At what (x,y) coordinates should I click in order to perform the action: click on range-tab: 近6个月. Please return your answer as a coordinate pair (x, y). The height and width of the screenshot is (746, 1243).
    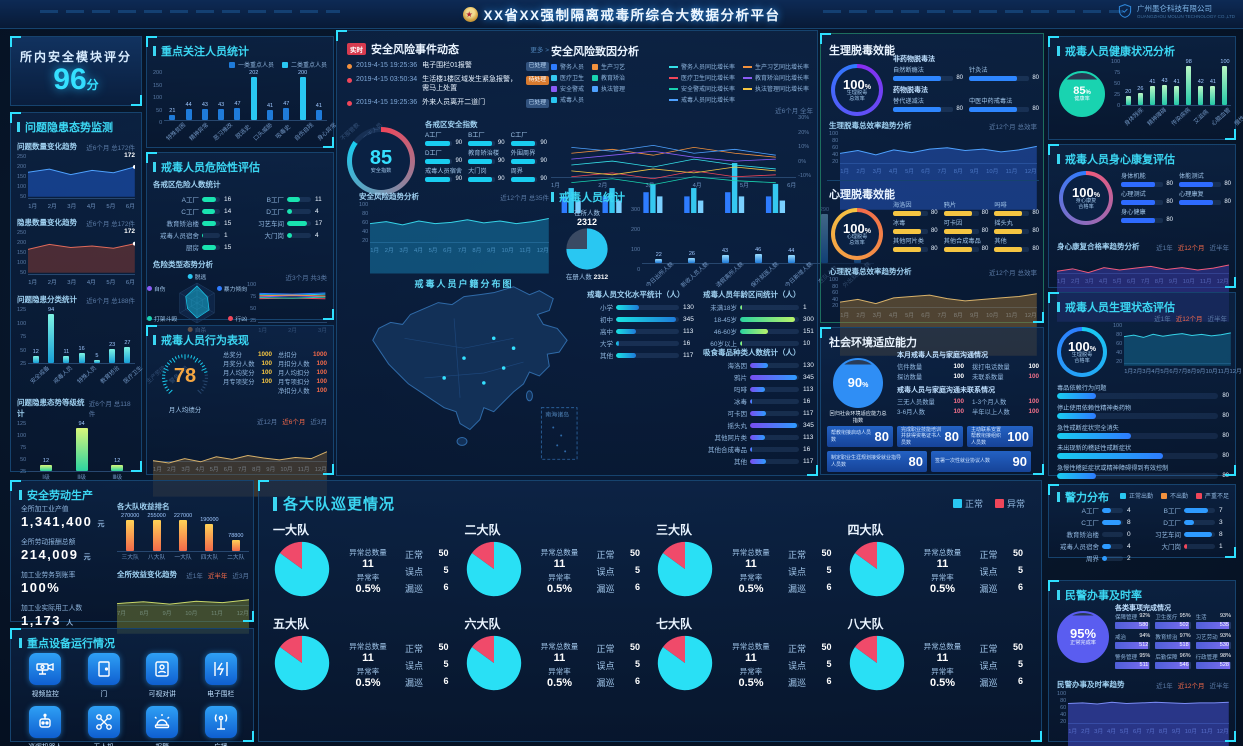
    Looking at the image, I should click on (294, 422).